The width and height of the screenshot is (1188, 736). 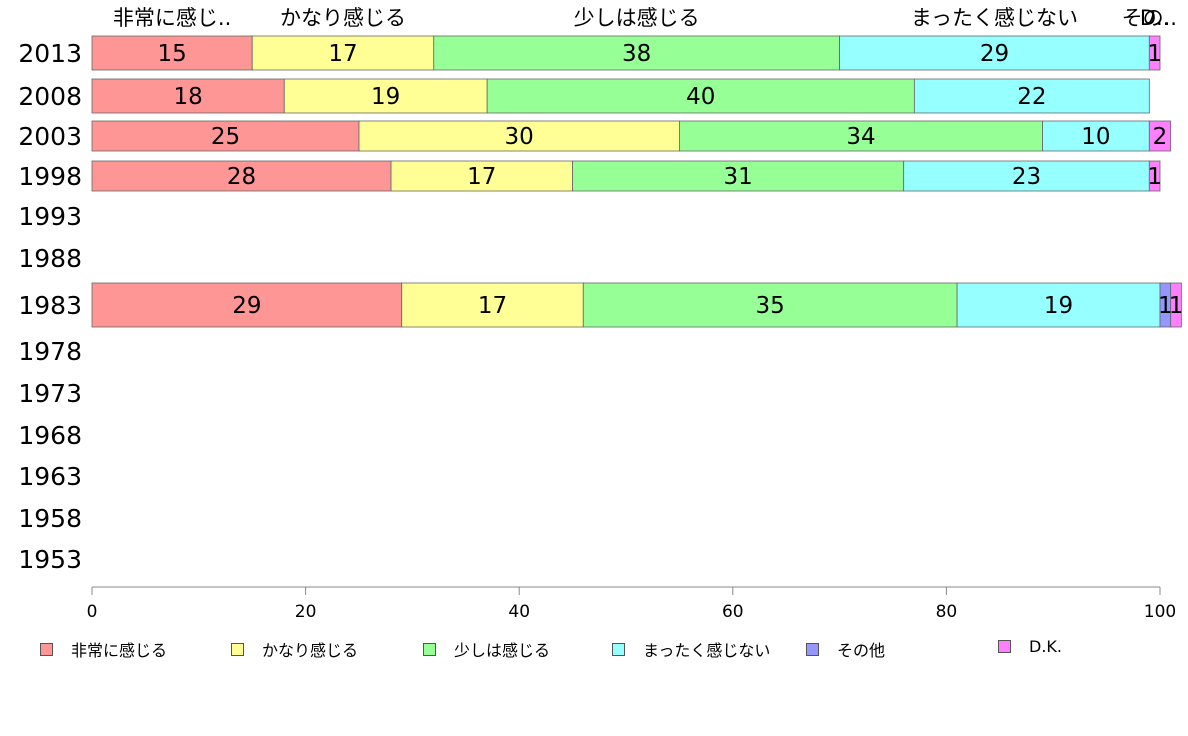 I want to click on column-header: かなり感じる, so click(x=343, y=18).